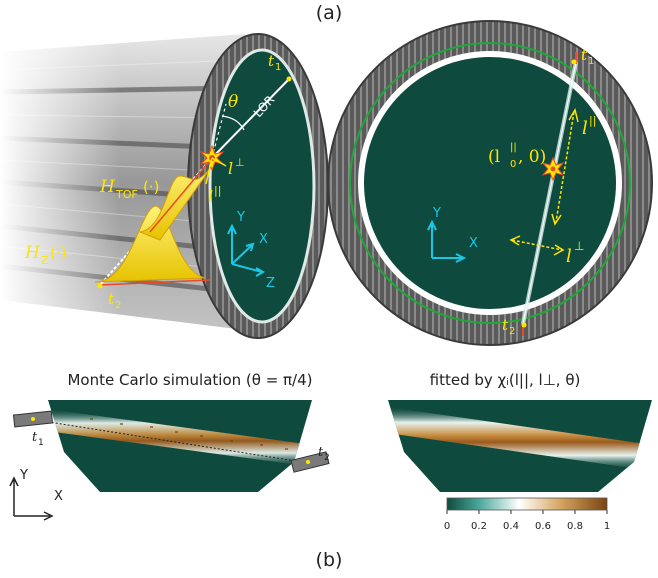  I want to click on sim-right-panel, so click(520, 446).